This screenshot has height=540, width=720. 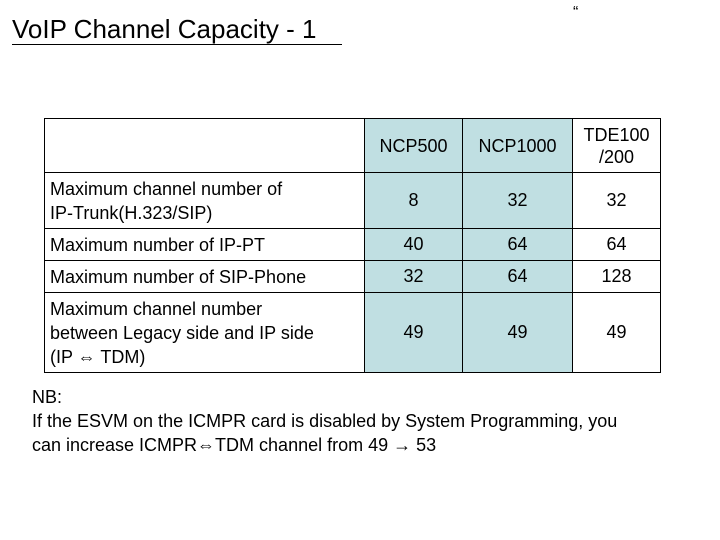 I want to click on table-row: Maximum number of SIP-Phone 32 64 128, so click(x=352, y=276).